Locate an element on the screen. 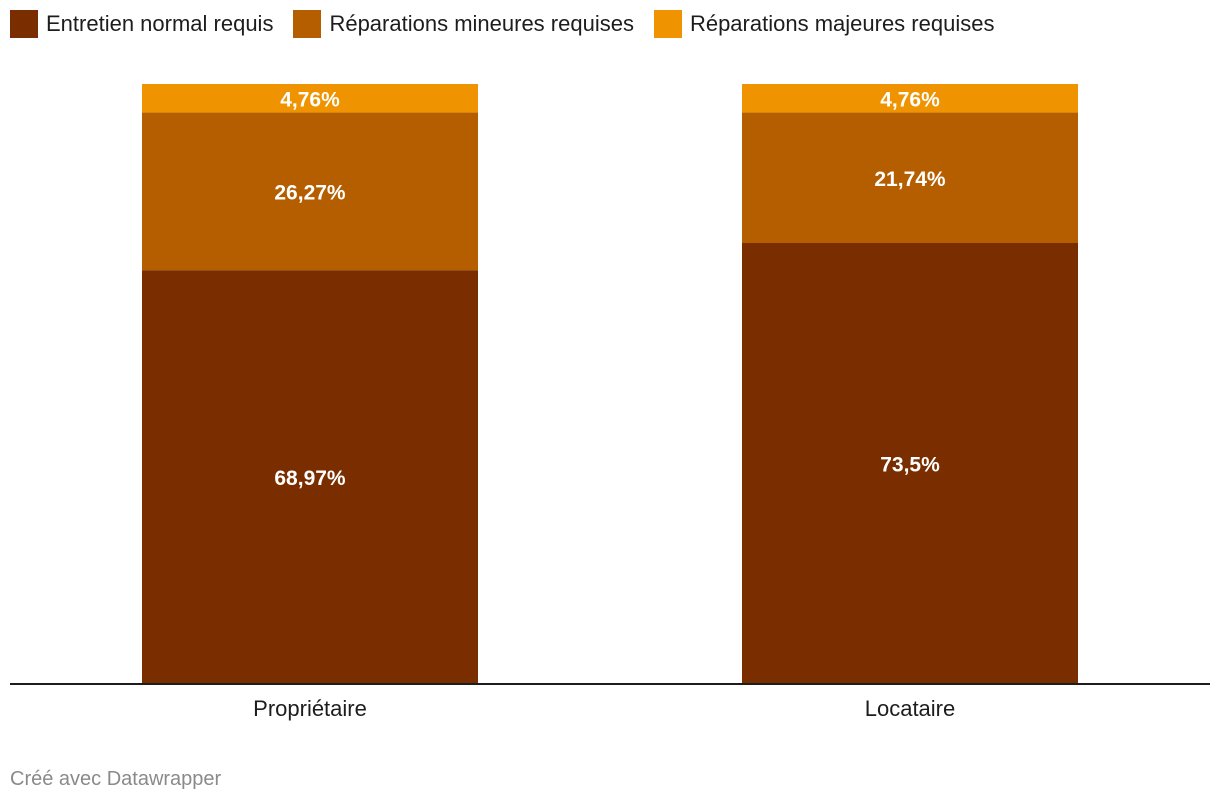 Image resolution: width=1220 pixels, height=806 pixels. data-label-locataire-reparations-majeures-requises: 4,76% is located at coordinates (910, 99).